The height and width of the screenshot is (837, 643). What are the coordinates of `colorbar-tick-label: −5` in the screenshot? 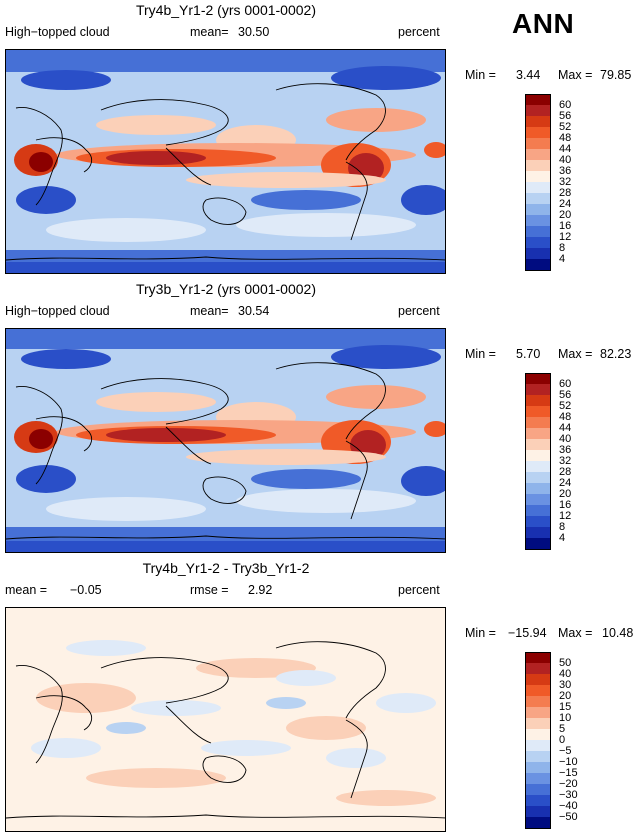 It's located at (565, 750).